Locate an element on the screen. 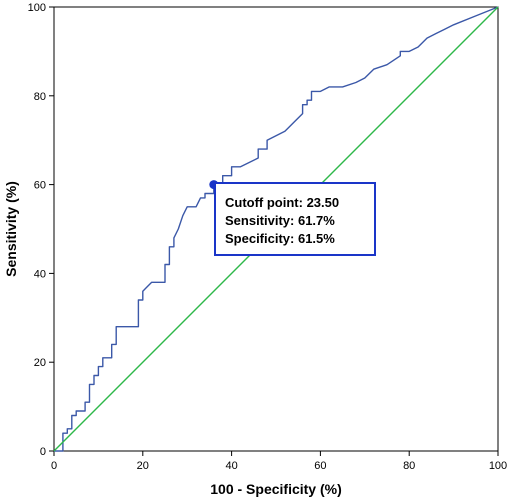  y-tick-label-4: 80 is located at coordinates (40, 97).